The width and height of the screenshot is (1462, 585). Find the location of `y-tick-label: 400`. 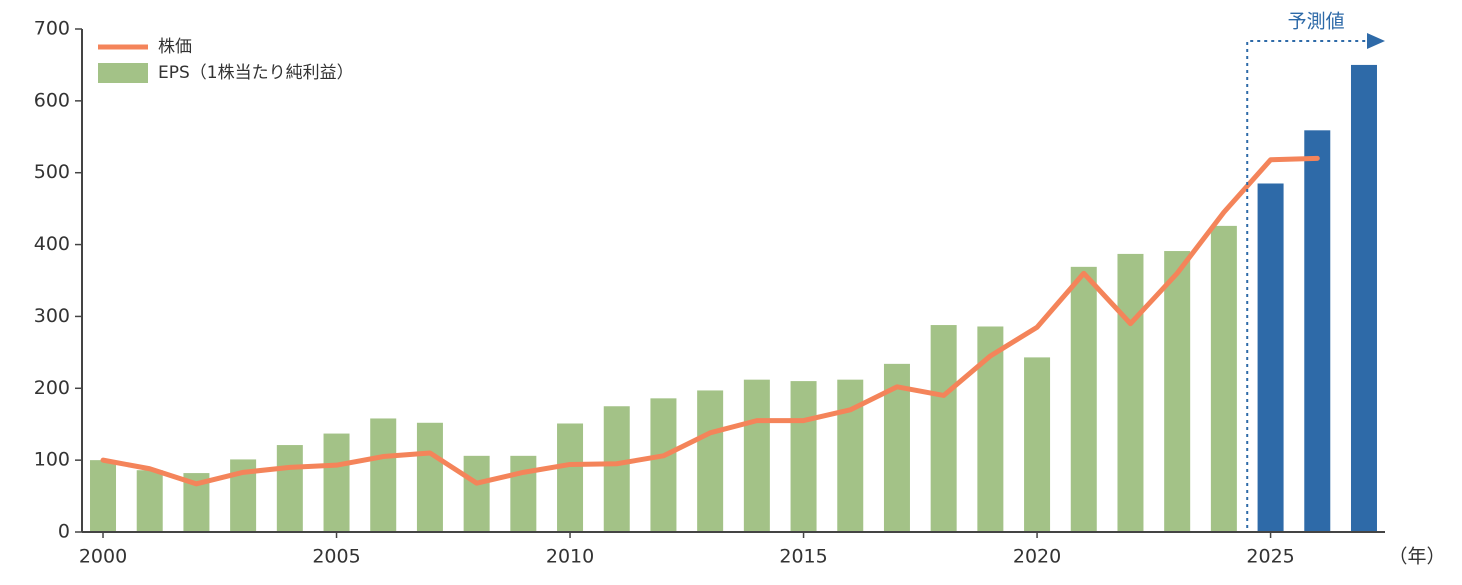

y-tick-label: 400 is located at coordinates (52, 244).